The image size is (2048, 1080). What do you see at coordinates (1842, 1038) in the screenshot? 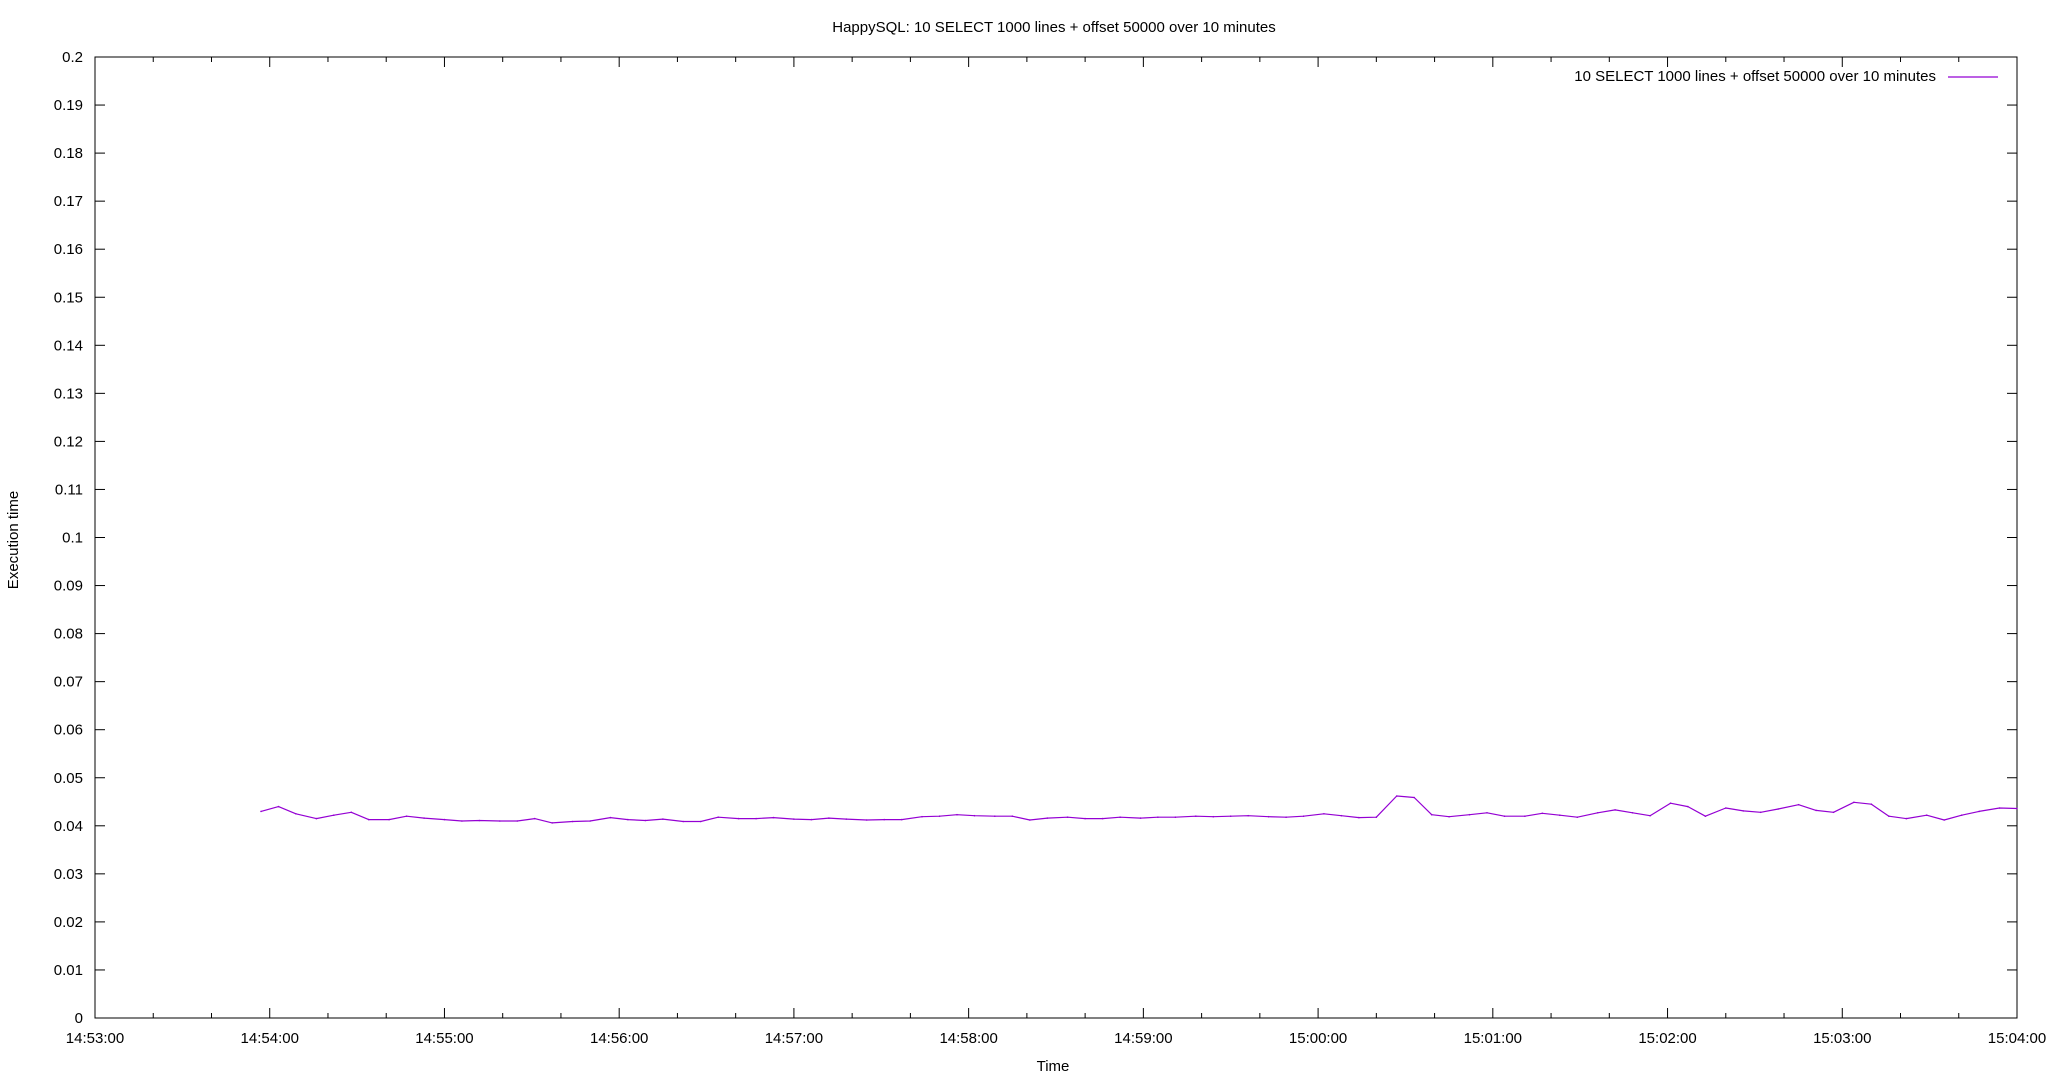
I see `x-tick-label: 15:03:00` at bounding box center [1842, 1038].